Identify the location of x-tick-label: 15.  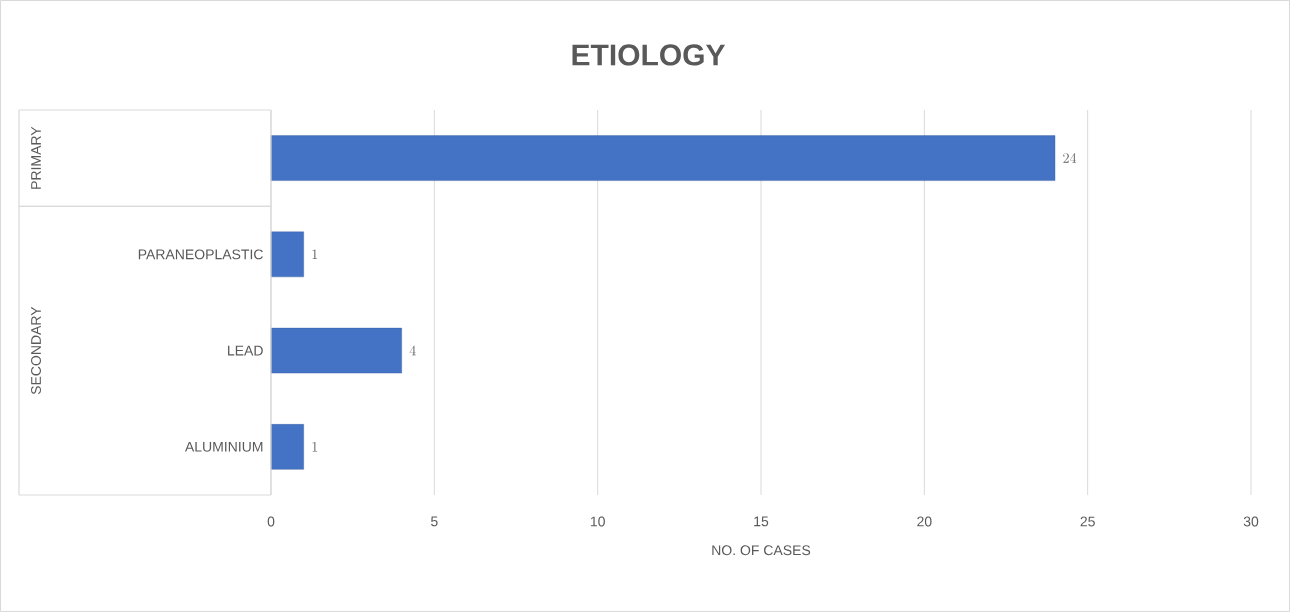
(761, 521).